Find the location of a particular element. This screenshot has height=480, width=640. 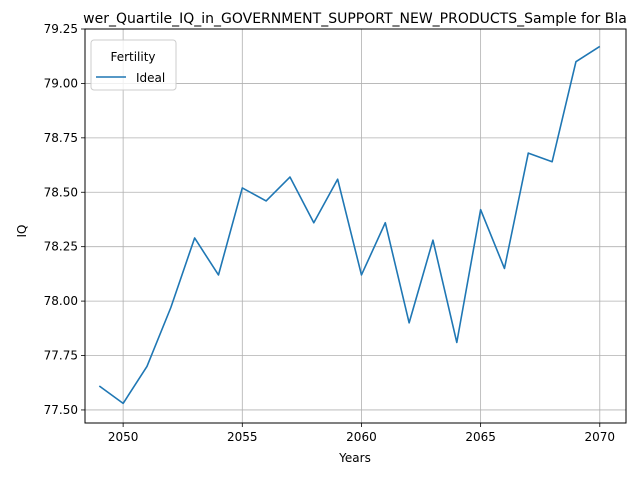

y-tick-label: 78.00 is located at coordinates (61, 301).